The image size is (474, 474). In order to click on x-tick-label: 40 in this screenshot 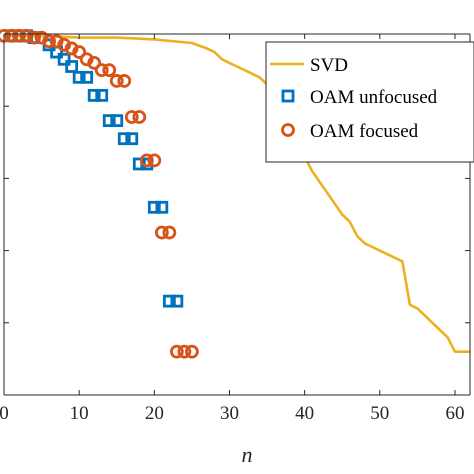, I will do `click(304, 413)`.